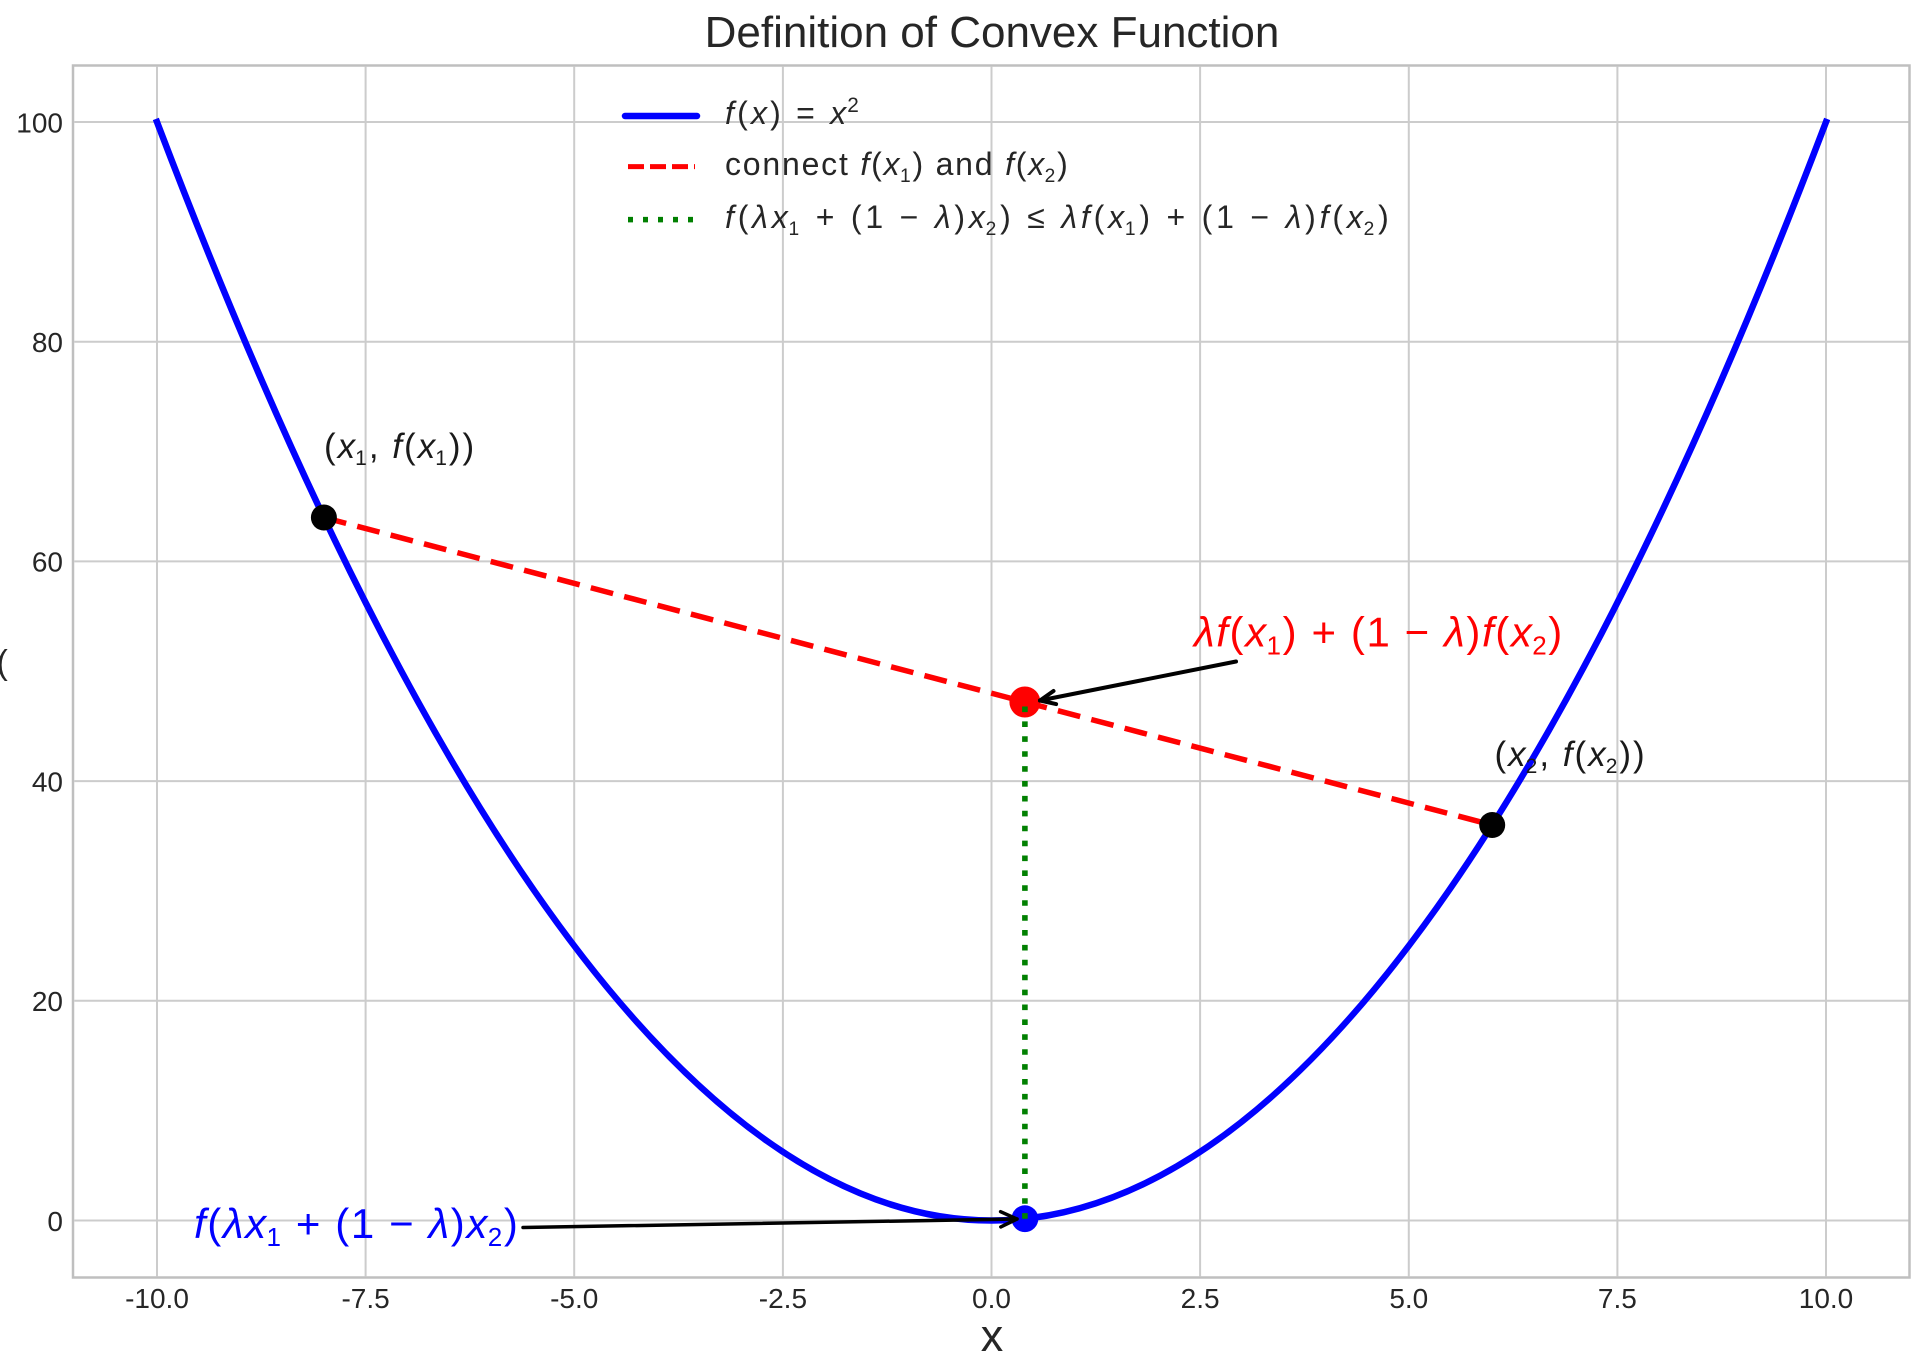  I want to click on svg-text: 60, so click(47, 562).